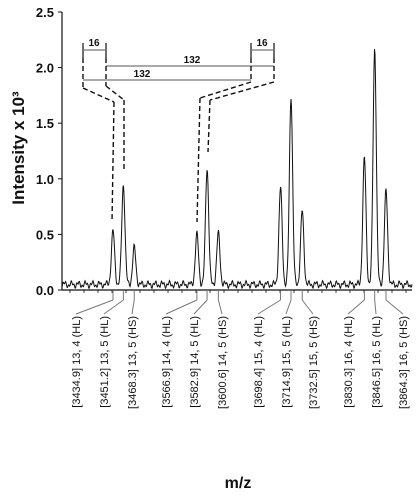 The height and width of the screenshot is (499, 416). I want to click on y-tick-label: 2.0, so click(45, 68).